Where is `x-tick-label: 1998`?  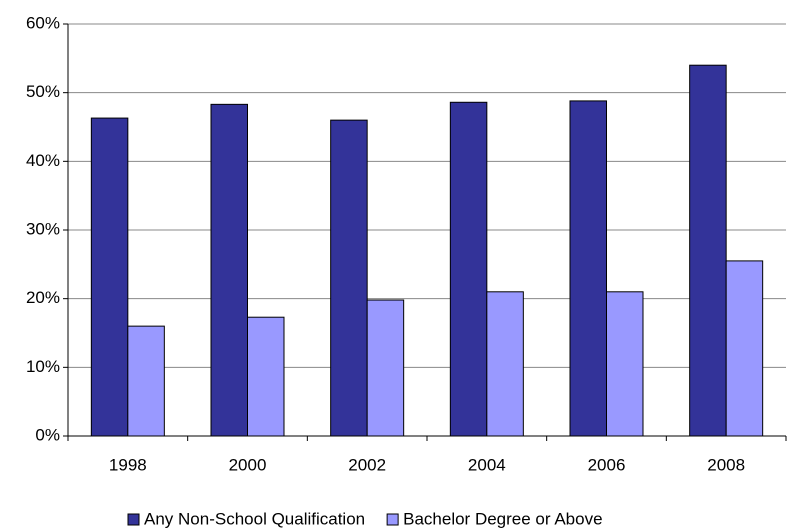
x-tick-label: 1998 is located at coordinates (128, 464).